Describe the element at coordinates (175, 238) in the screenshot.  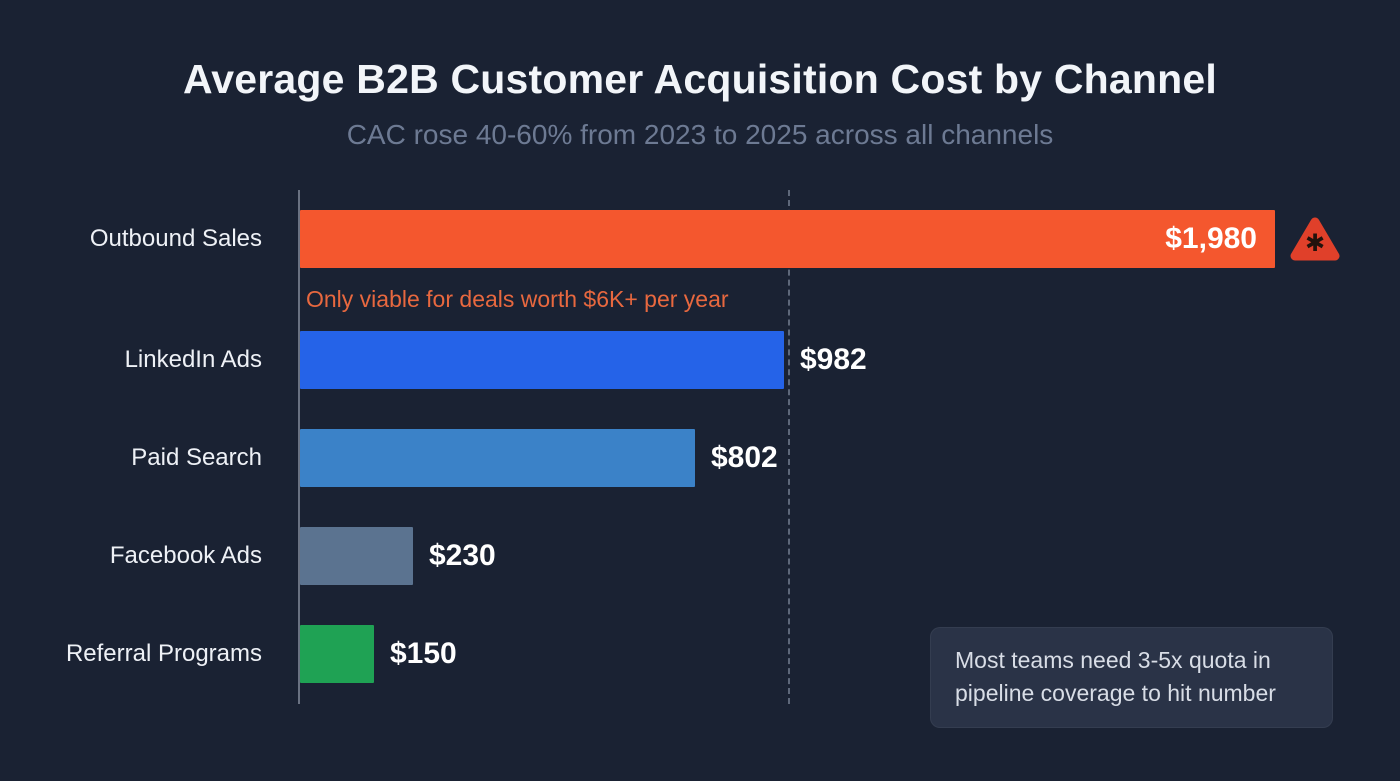
I see `category-label: Outbound Sales` at that location.